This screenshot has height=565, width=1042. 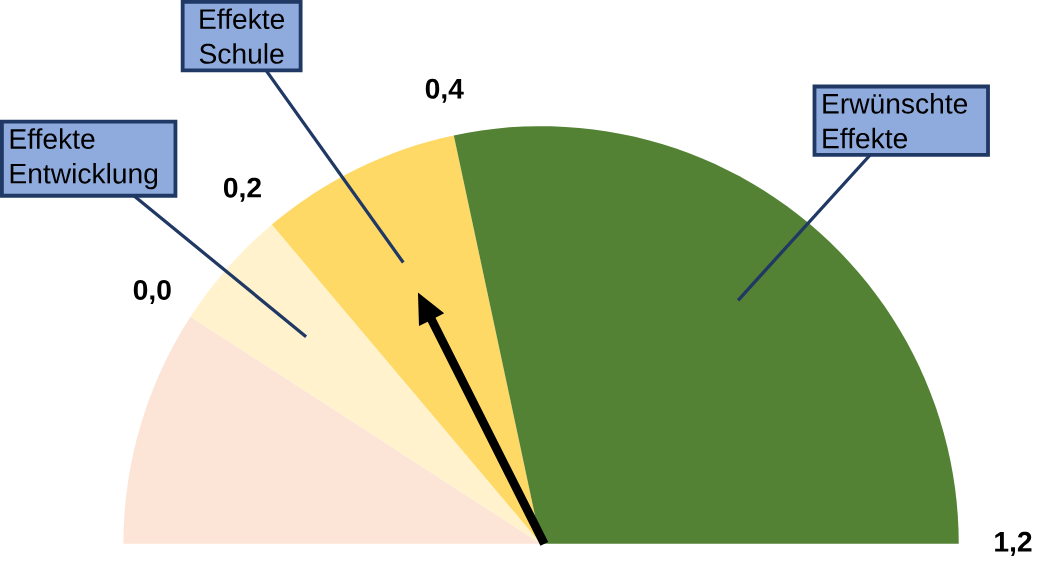 What do you see at coordinates (895, 120) in the screenshot?
I see `slice-label: Erwünschte Effekte` at bounding box center [895, 120].